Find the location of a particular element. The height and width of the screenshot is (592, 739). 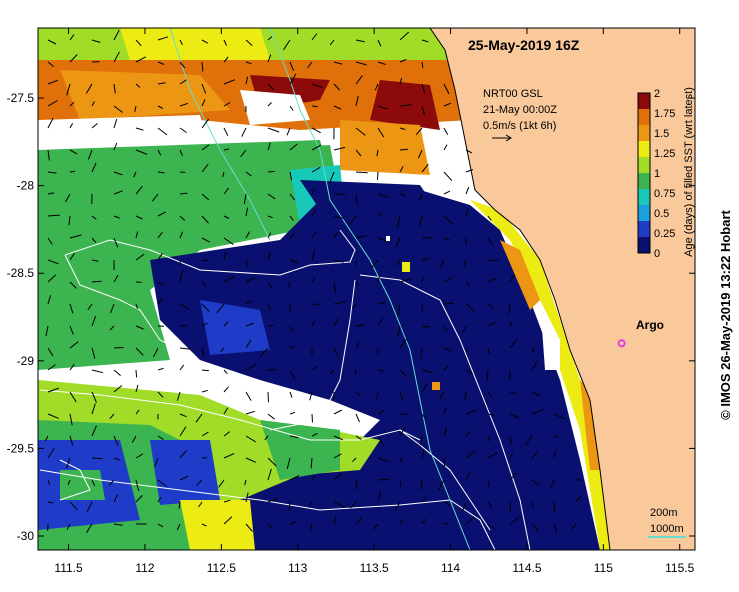

colorbar: 0 0.25 0.5 0.75 1 1.25 1.5 1.75 2 is located at coordinates (656, 174).